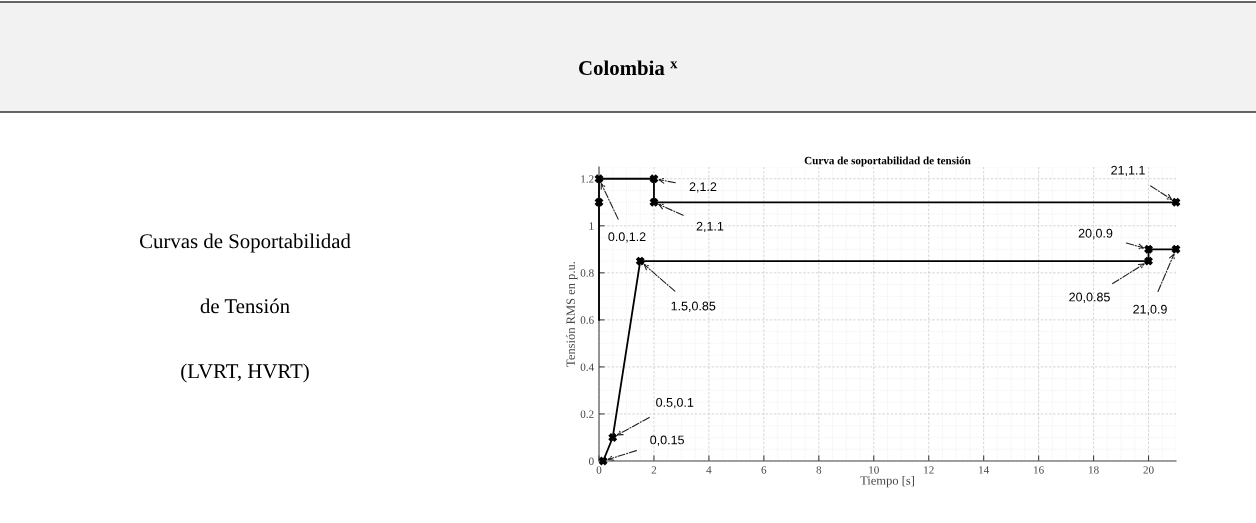 The height and width of the screenshot is (523, 1256). Describe the element at coordinates (245, 306) in the screenshot. I see `text: de Tensión` at that location.